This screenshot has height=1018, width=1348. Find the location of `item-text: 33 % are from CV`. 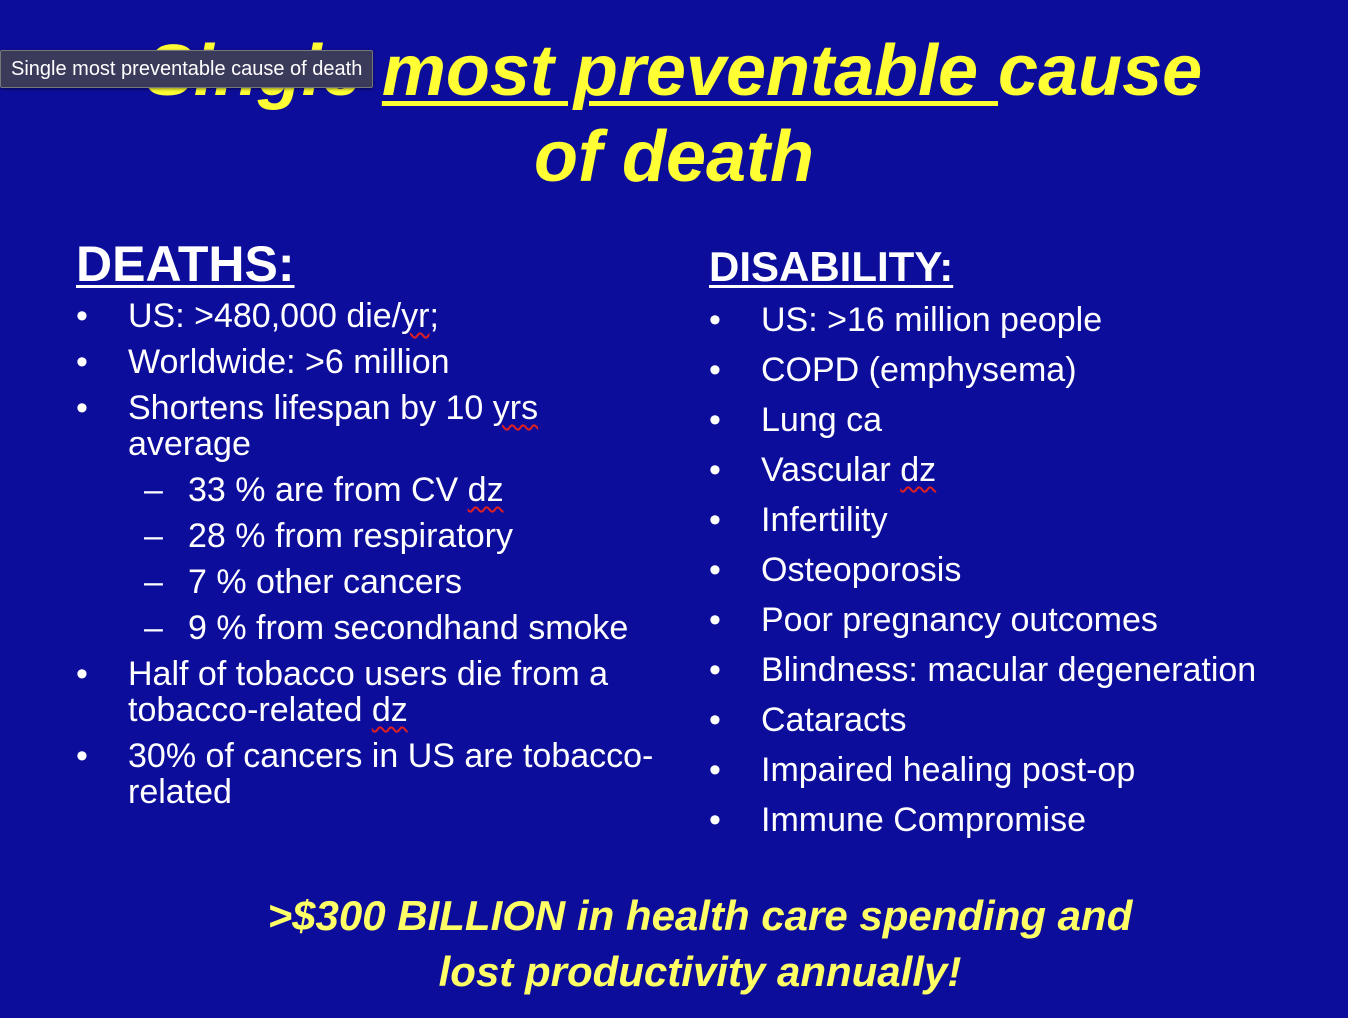

item-text: 33 % are from CV is located at coordinates (328, 490).